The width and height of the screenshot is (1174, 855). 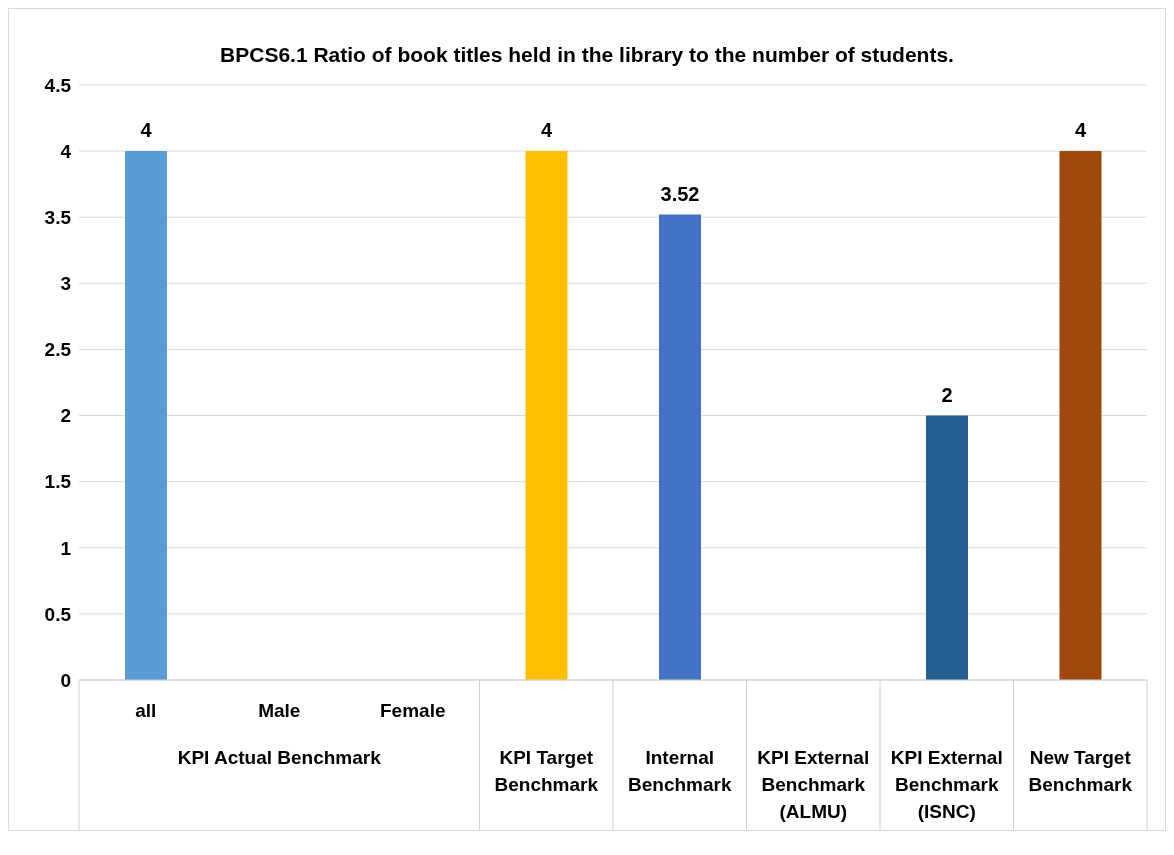 I want to click on x-tick-label: KPI External Benchmark (ALMU), so click(x=813, y=784).